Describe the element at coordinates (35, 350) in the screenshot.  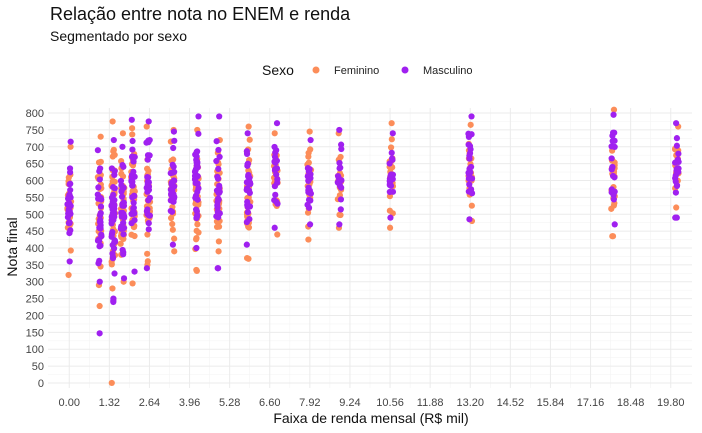
I see `y-tick-label: 100` at that location.